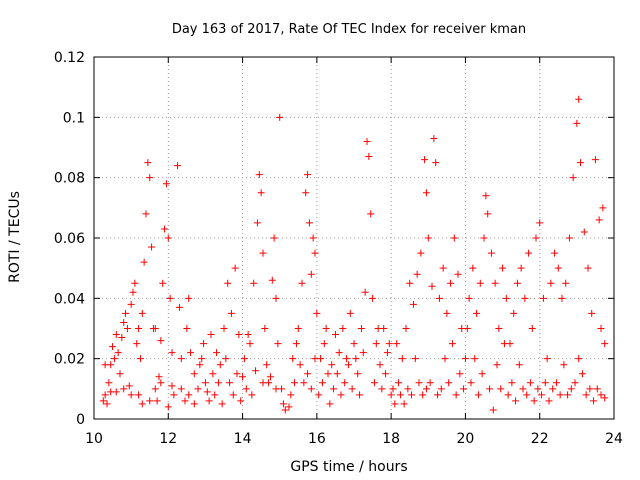 Image resolution: width=640 pixels, height=480 pixels. I want to click on y-tick-label: 0.02, so click(69, 360).